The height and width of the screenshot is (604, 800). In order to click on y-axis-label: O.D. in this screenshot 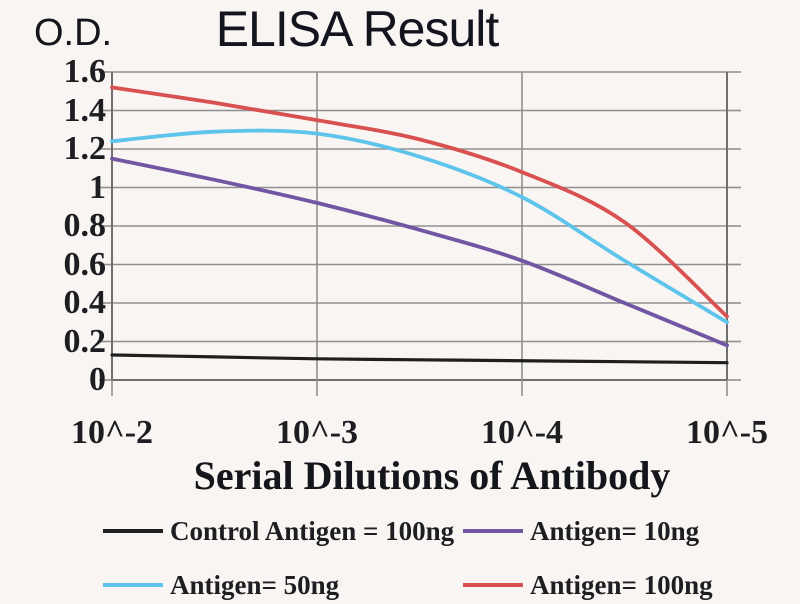, I will do `click(73, 33)`.